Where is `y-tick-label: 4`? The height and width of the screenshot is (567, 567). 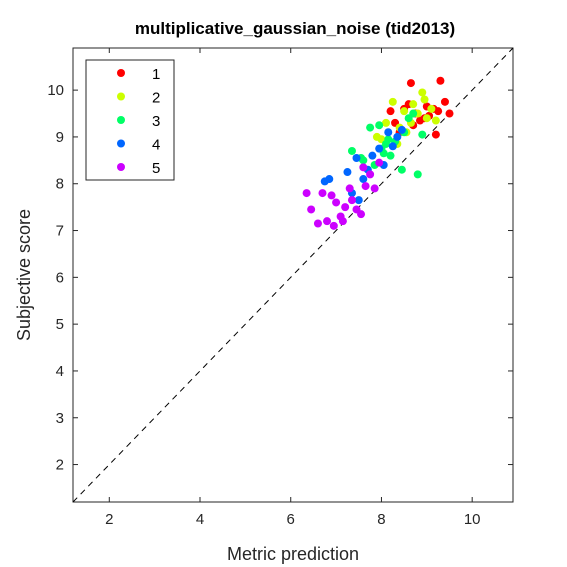
y-tick-label: 4 is located at coordinates (60, 371).